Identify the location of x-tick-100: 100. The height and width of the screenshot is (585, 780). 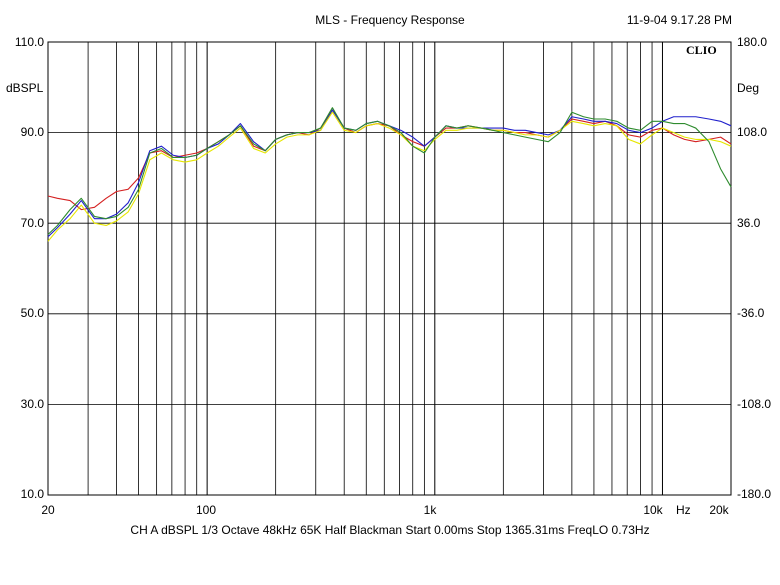
(206, 510).